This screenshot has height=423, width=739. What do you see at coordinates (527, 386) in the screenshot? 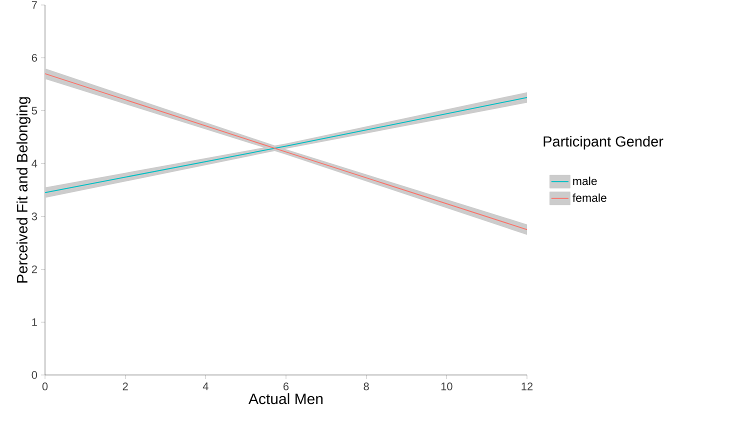
I see `x-tick-label: 12` at bounding box center [527, 386].